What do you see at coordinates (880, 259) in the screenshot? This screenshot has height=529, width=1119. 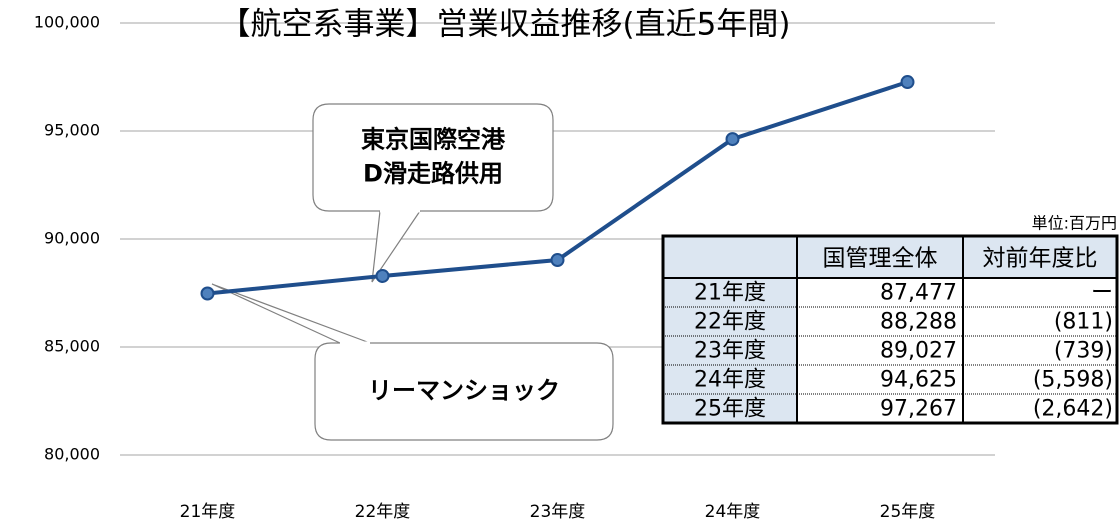 I see `table-header: 国管理全体` at bounding box center [880, 259].